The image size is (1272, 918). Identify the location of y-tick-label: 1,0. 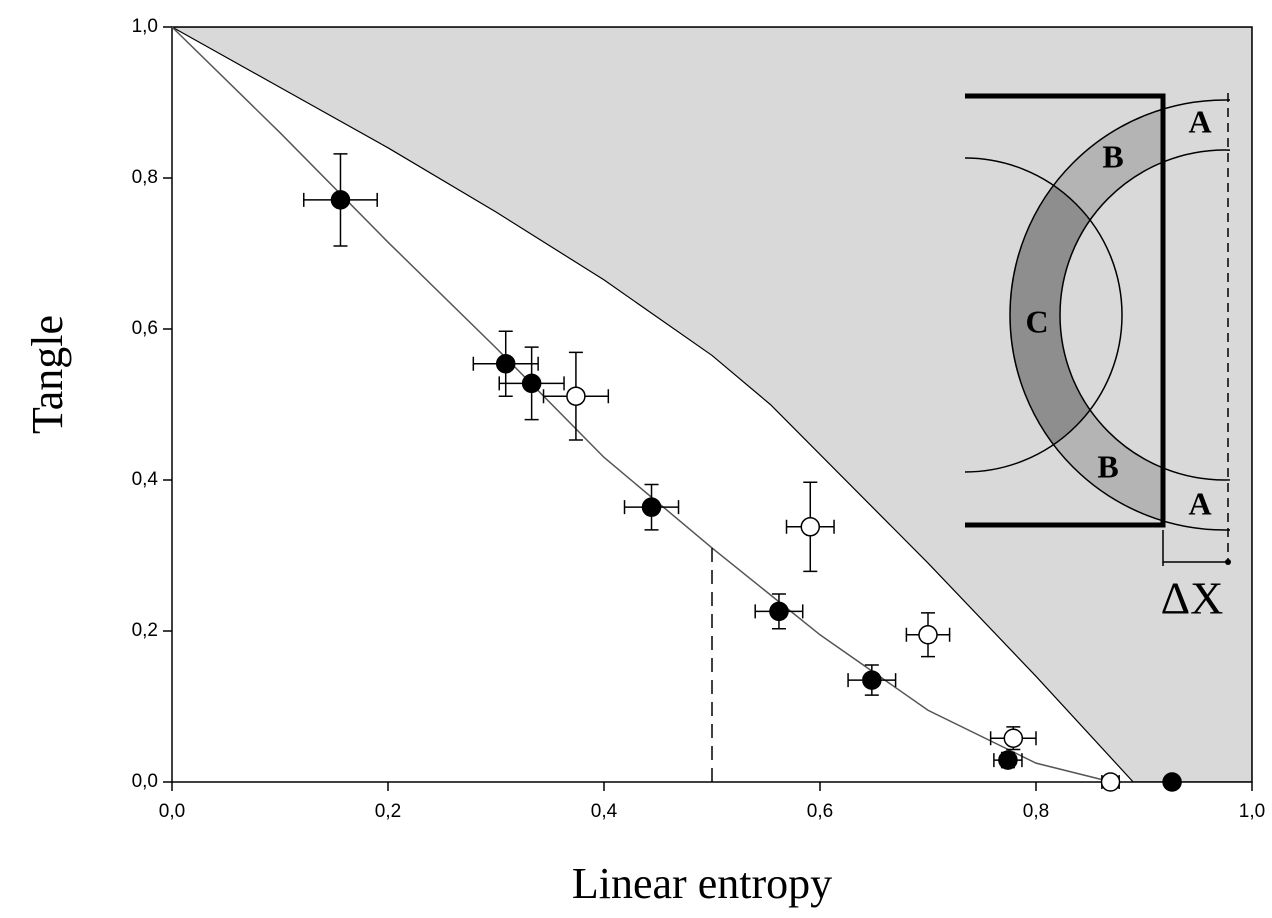
(145, 26).